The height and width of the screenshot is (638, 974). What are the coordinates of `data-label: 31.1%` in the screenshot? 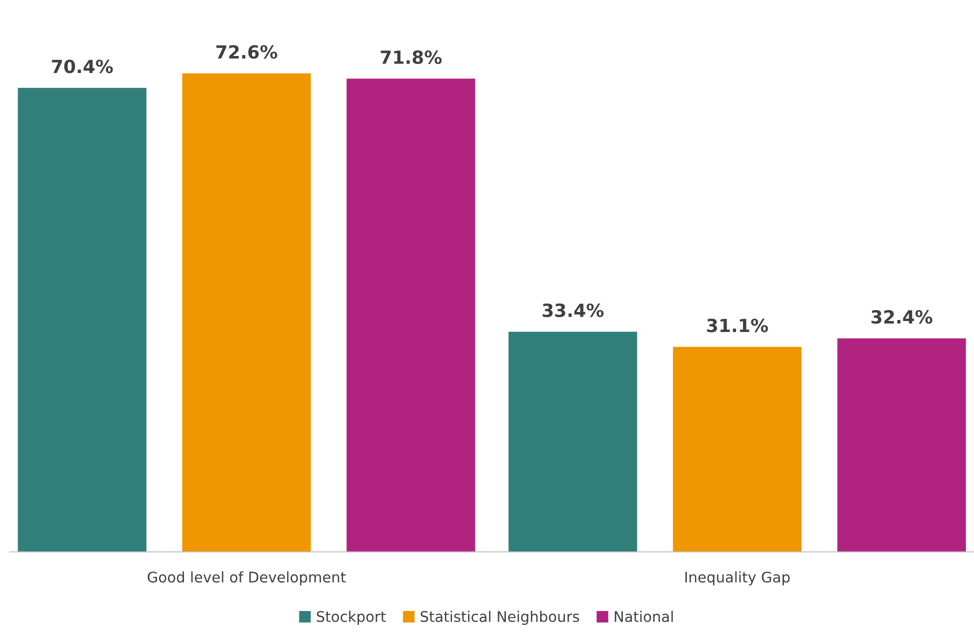 It's located at (737, 325).